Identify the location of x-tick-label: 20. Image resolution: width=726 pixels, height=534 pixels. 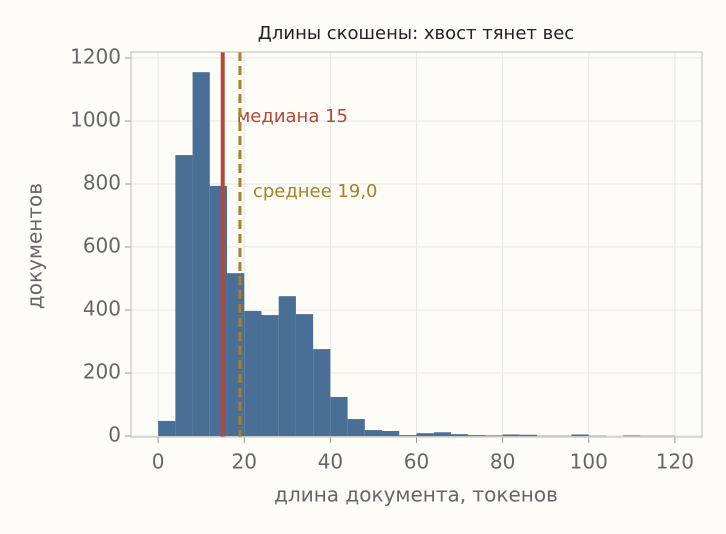
(244, 462).